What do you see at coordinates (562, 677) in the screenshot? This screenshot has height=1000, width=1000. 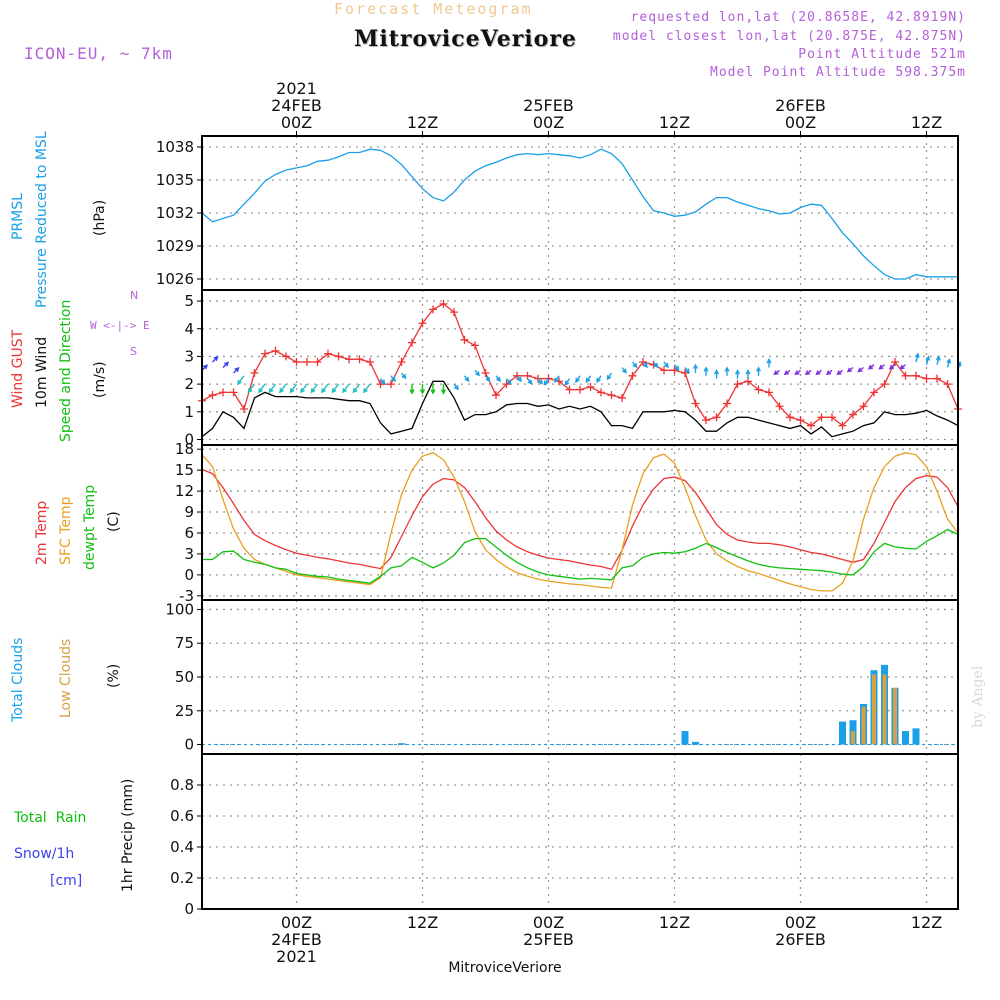 I see `panel-3: 0 25 50 75 100` at bounding box center [562, 677].